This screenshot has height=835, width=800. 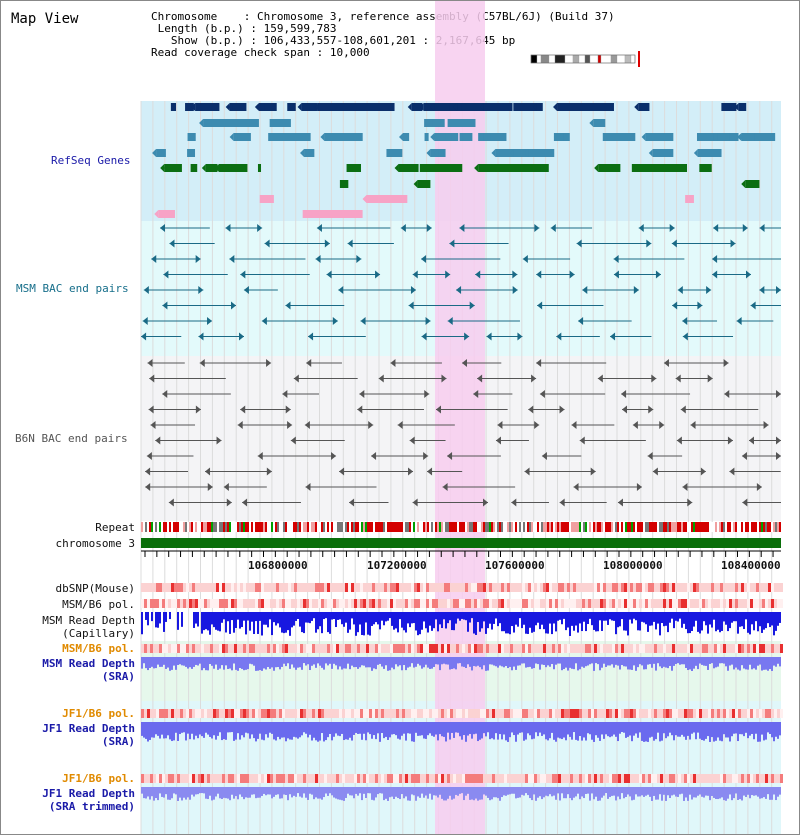 What do you see at coordinates (118, 741) in the screenshot?
I see `track-label-jf1-depth-sra-sub: (SRA)` at bounding box center [118, 741].